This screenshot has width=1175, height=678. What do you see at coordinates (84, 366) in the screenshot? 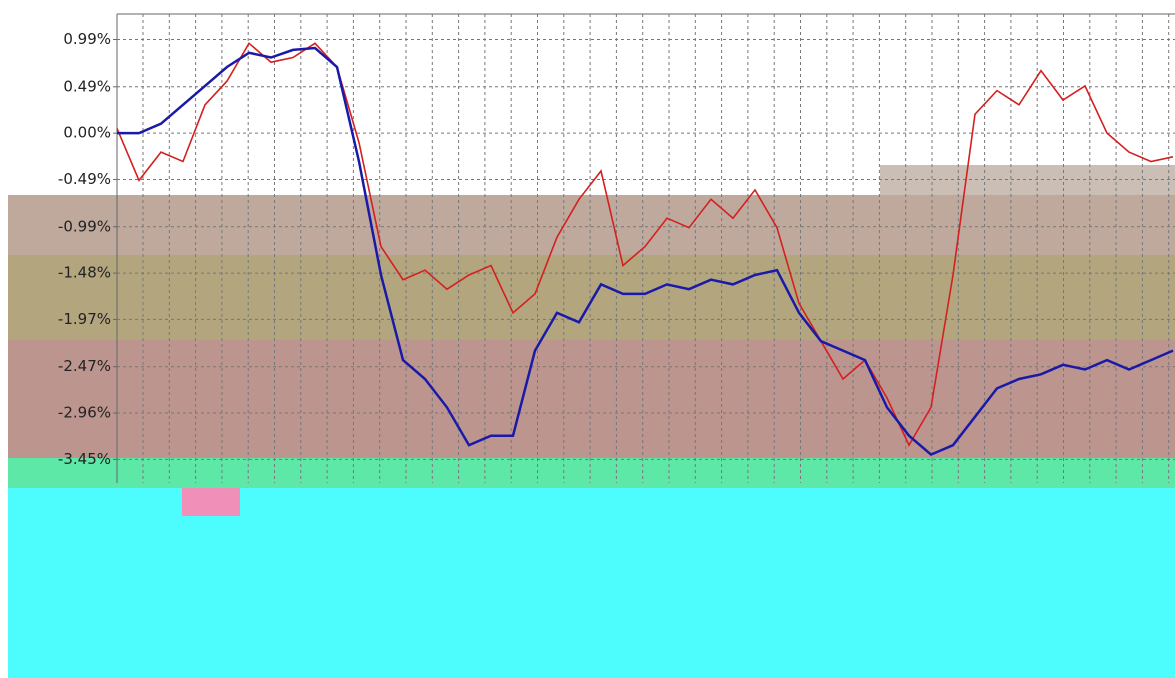
I see `y-tick-label: -2.47%` at bounding box center [84, 366].